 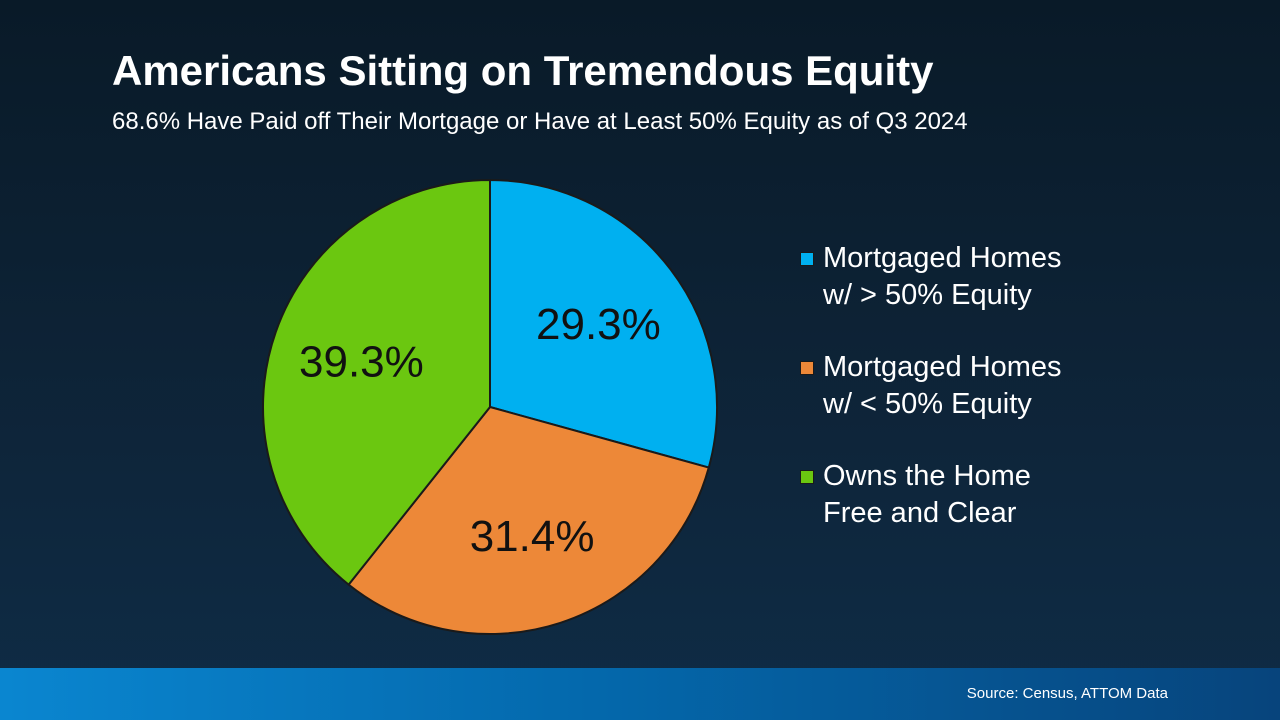 I want to click on legend-item-equity-under-50: Mortgaged Homes w/ < 50% Equity, so click(x=1000, y=386).